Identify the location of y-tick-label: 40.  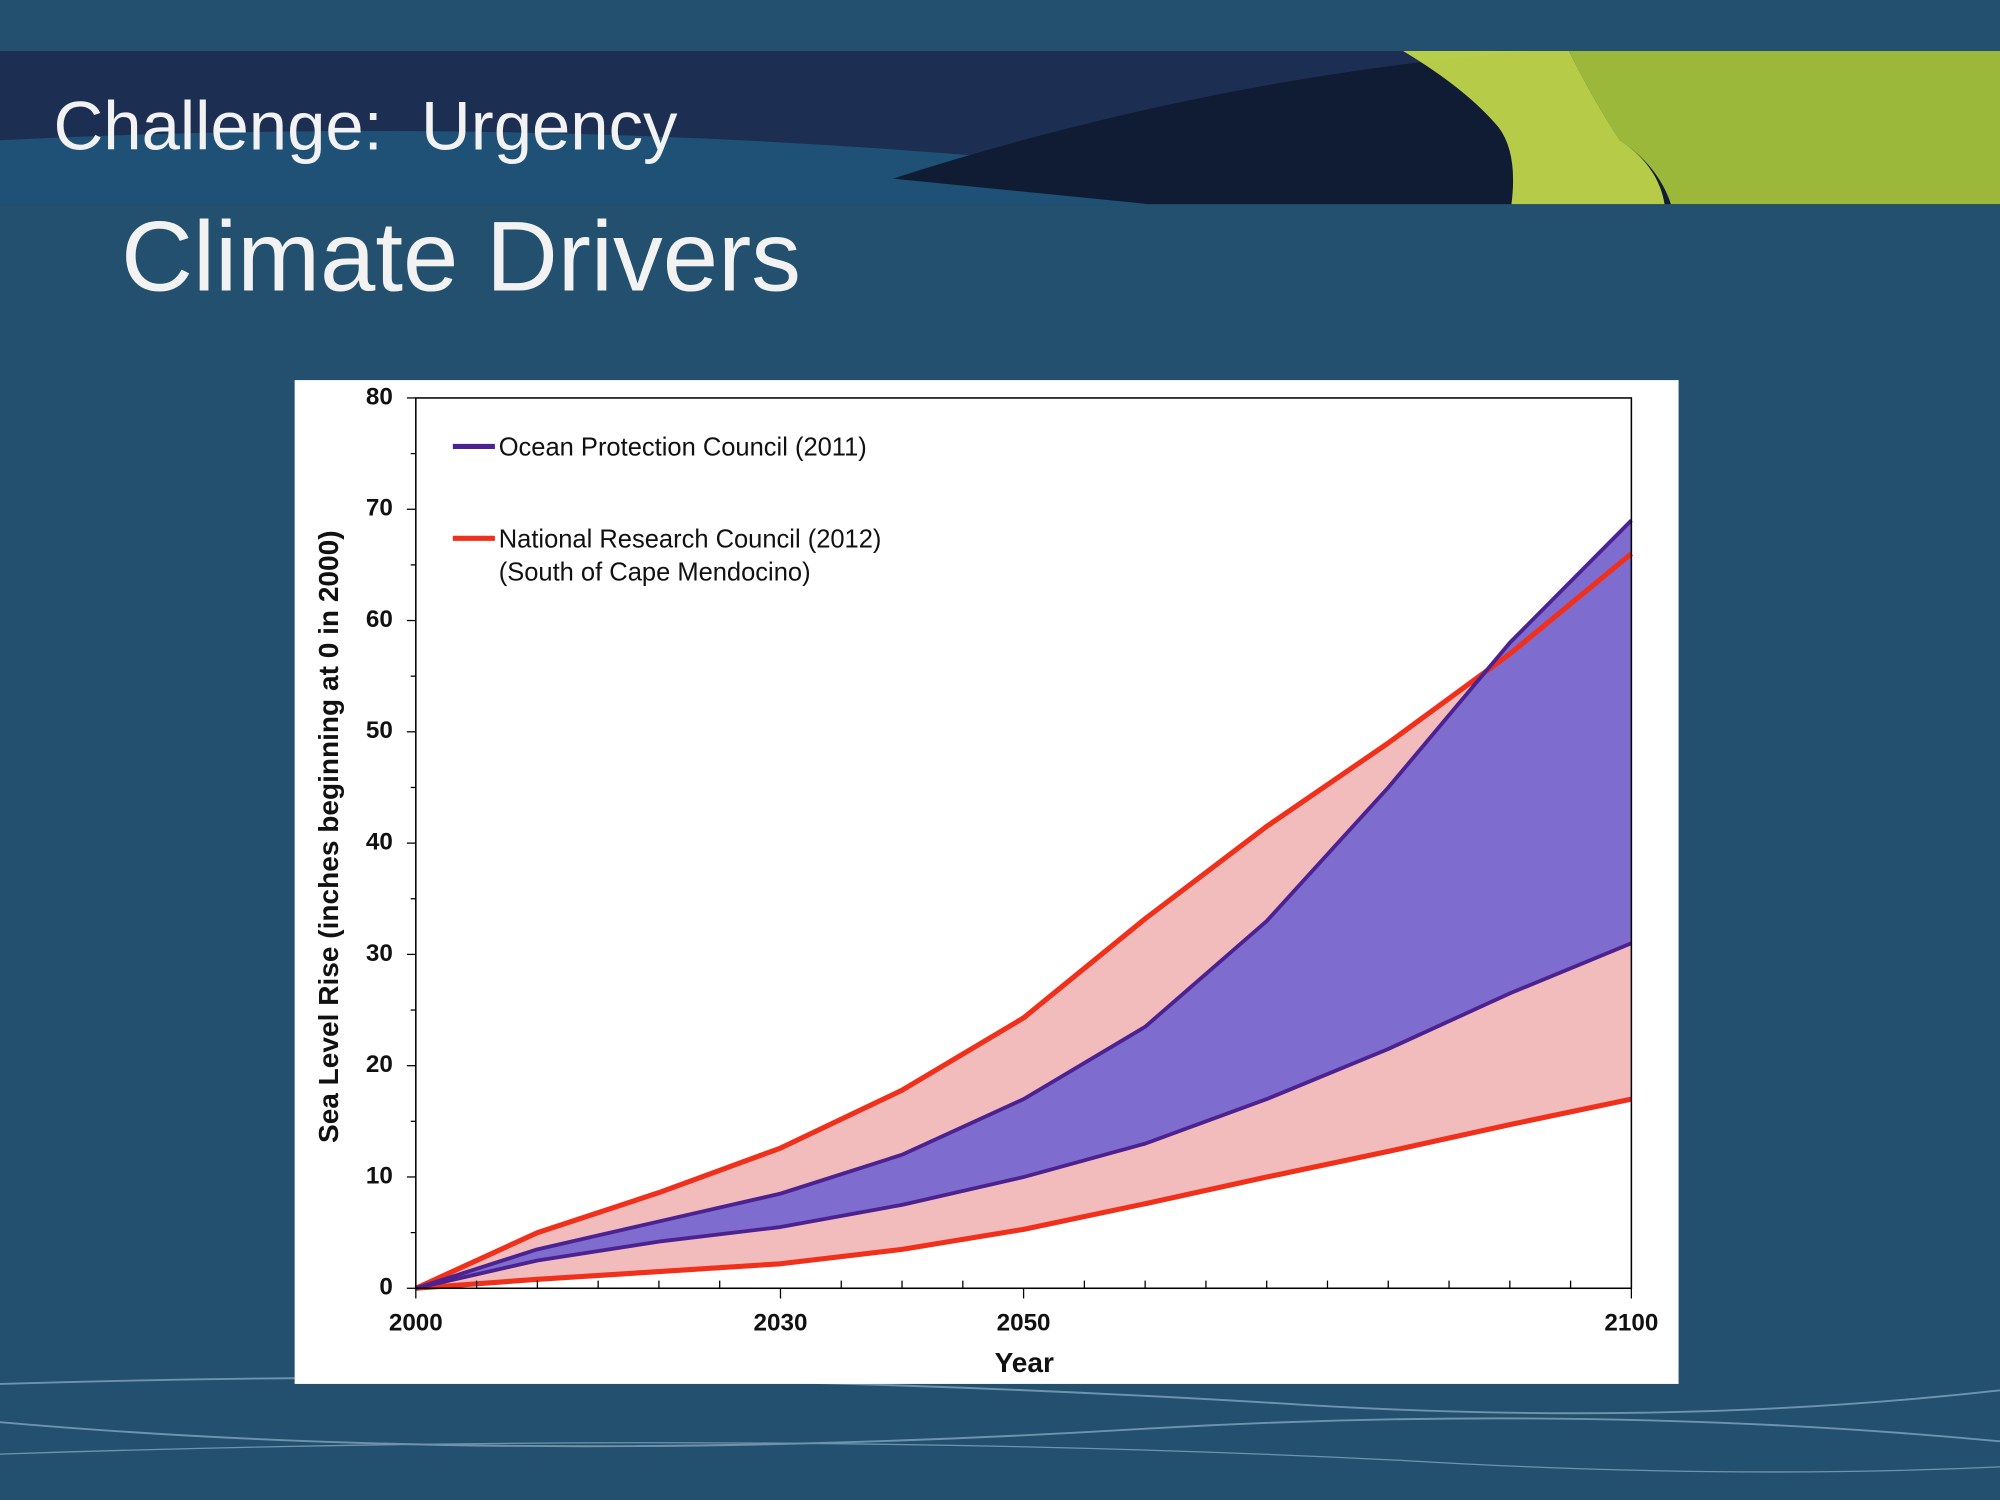
(379, 842).